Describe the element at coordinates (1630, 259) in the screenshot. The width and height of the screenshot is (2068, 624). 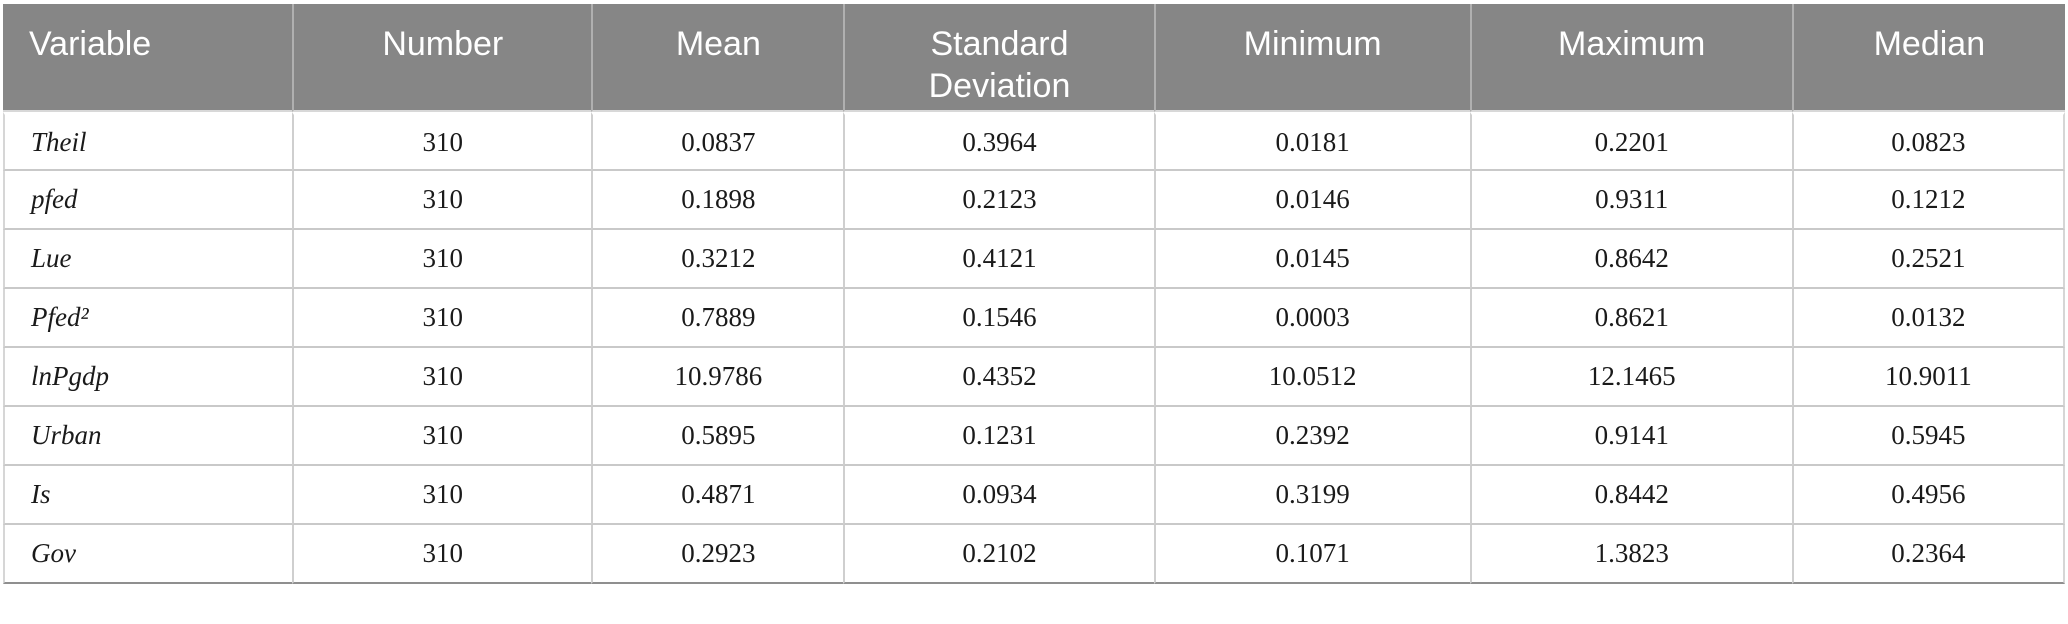
I see `cell-max: 0.8642` at that location.